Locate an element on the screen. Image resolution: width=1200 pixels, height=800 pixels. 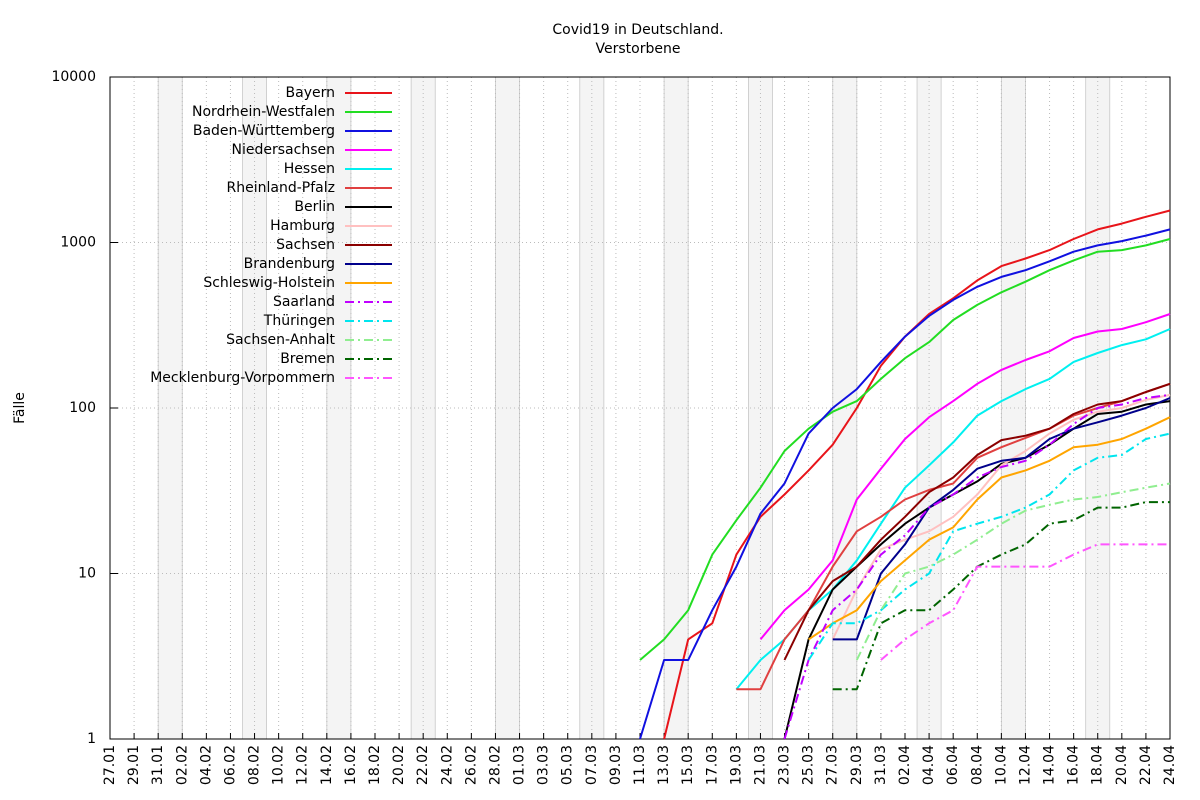
x-tick-label: 27.03 is located at coordinates (833, 765).